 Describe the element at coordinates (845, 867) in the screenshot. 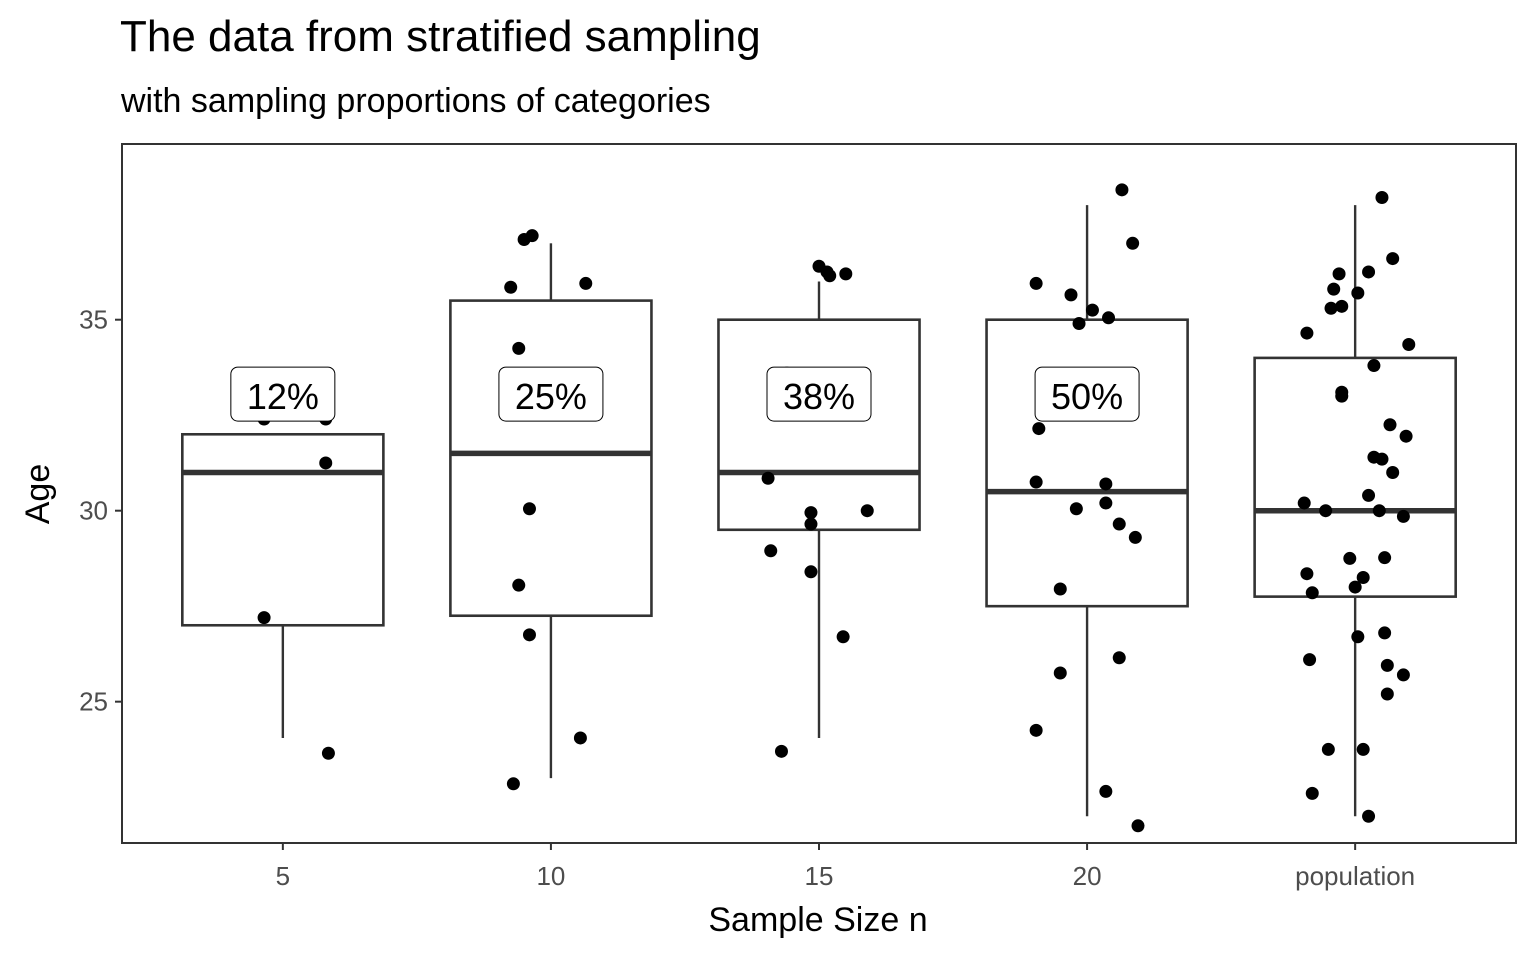

I see `x-axis: 5 10 15 20 population` at that location.